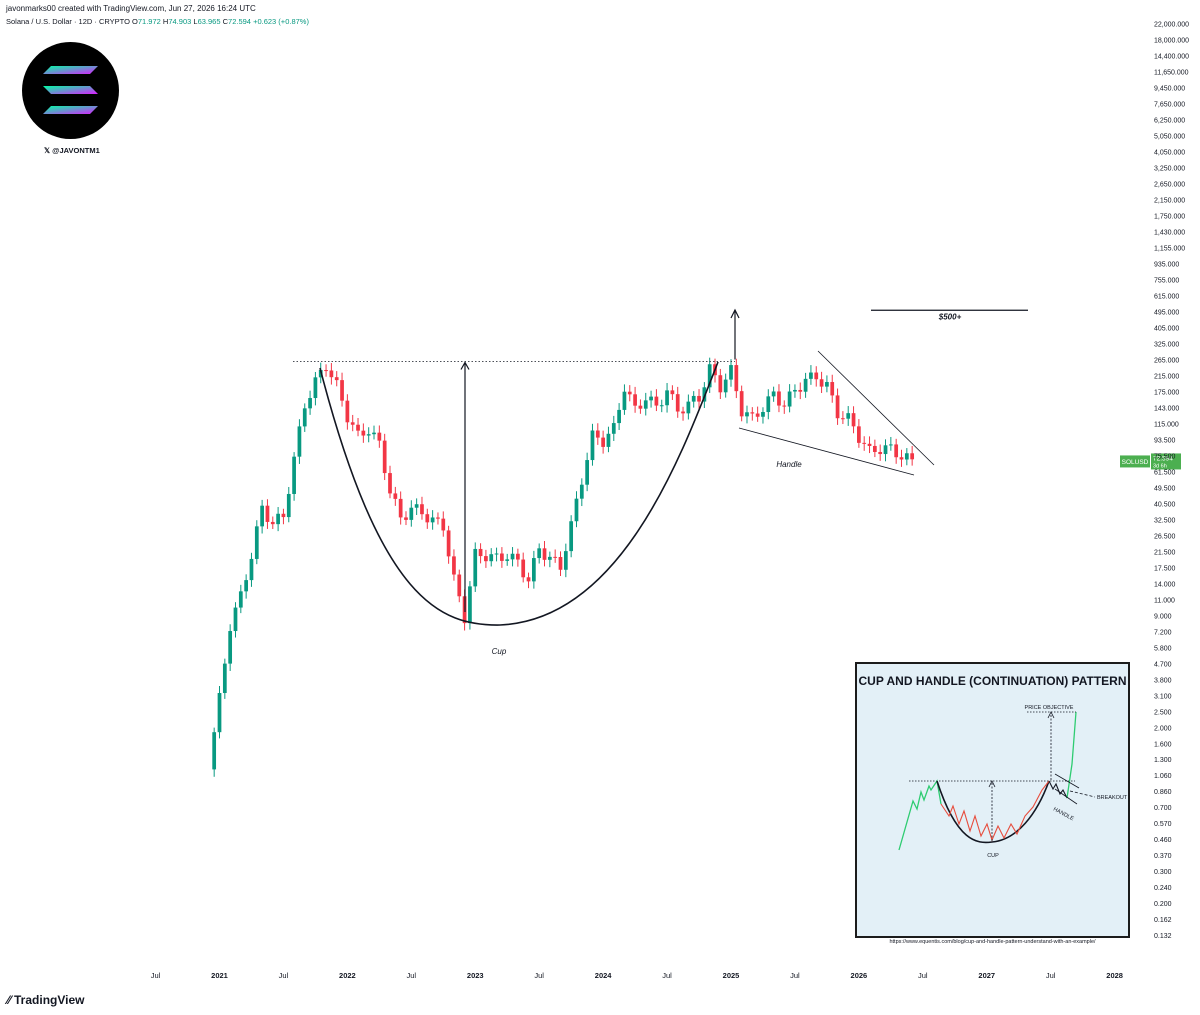  Describe the element at coordinates (1163, 856) in the screenshot. I see `price-tick-label: 0.370` at that location.